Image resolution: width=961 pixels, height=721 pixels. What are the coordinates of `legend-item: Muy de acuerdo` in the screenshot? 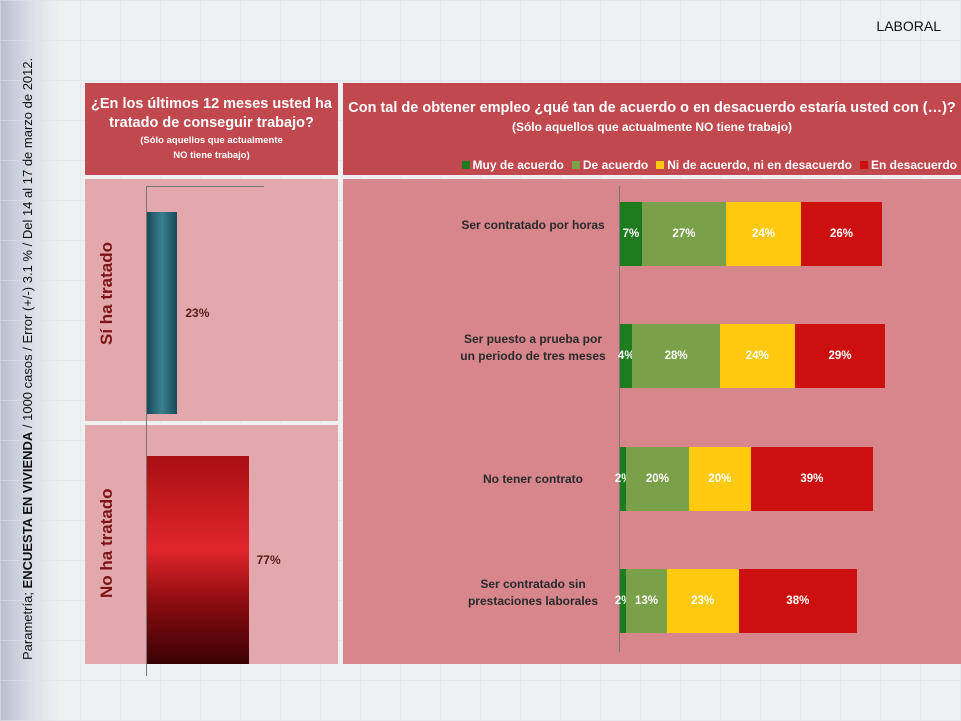 It's located at (512, 165).